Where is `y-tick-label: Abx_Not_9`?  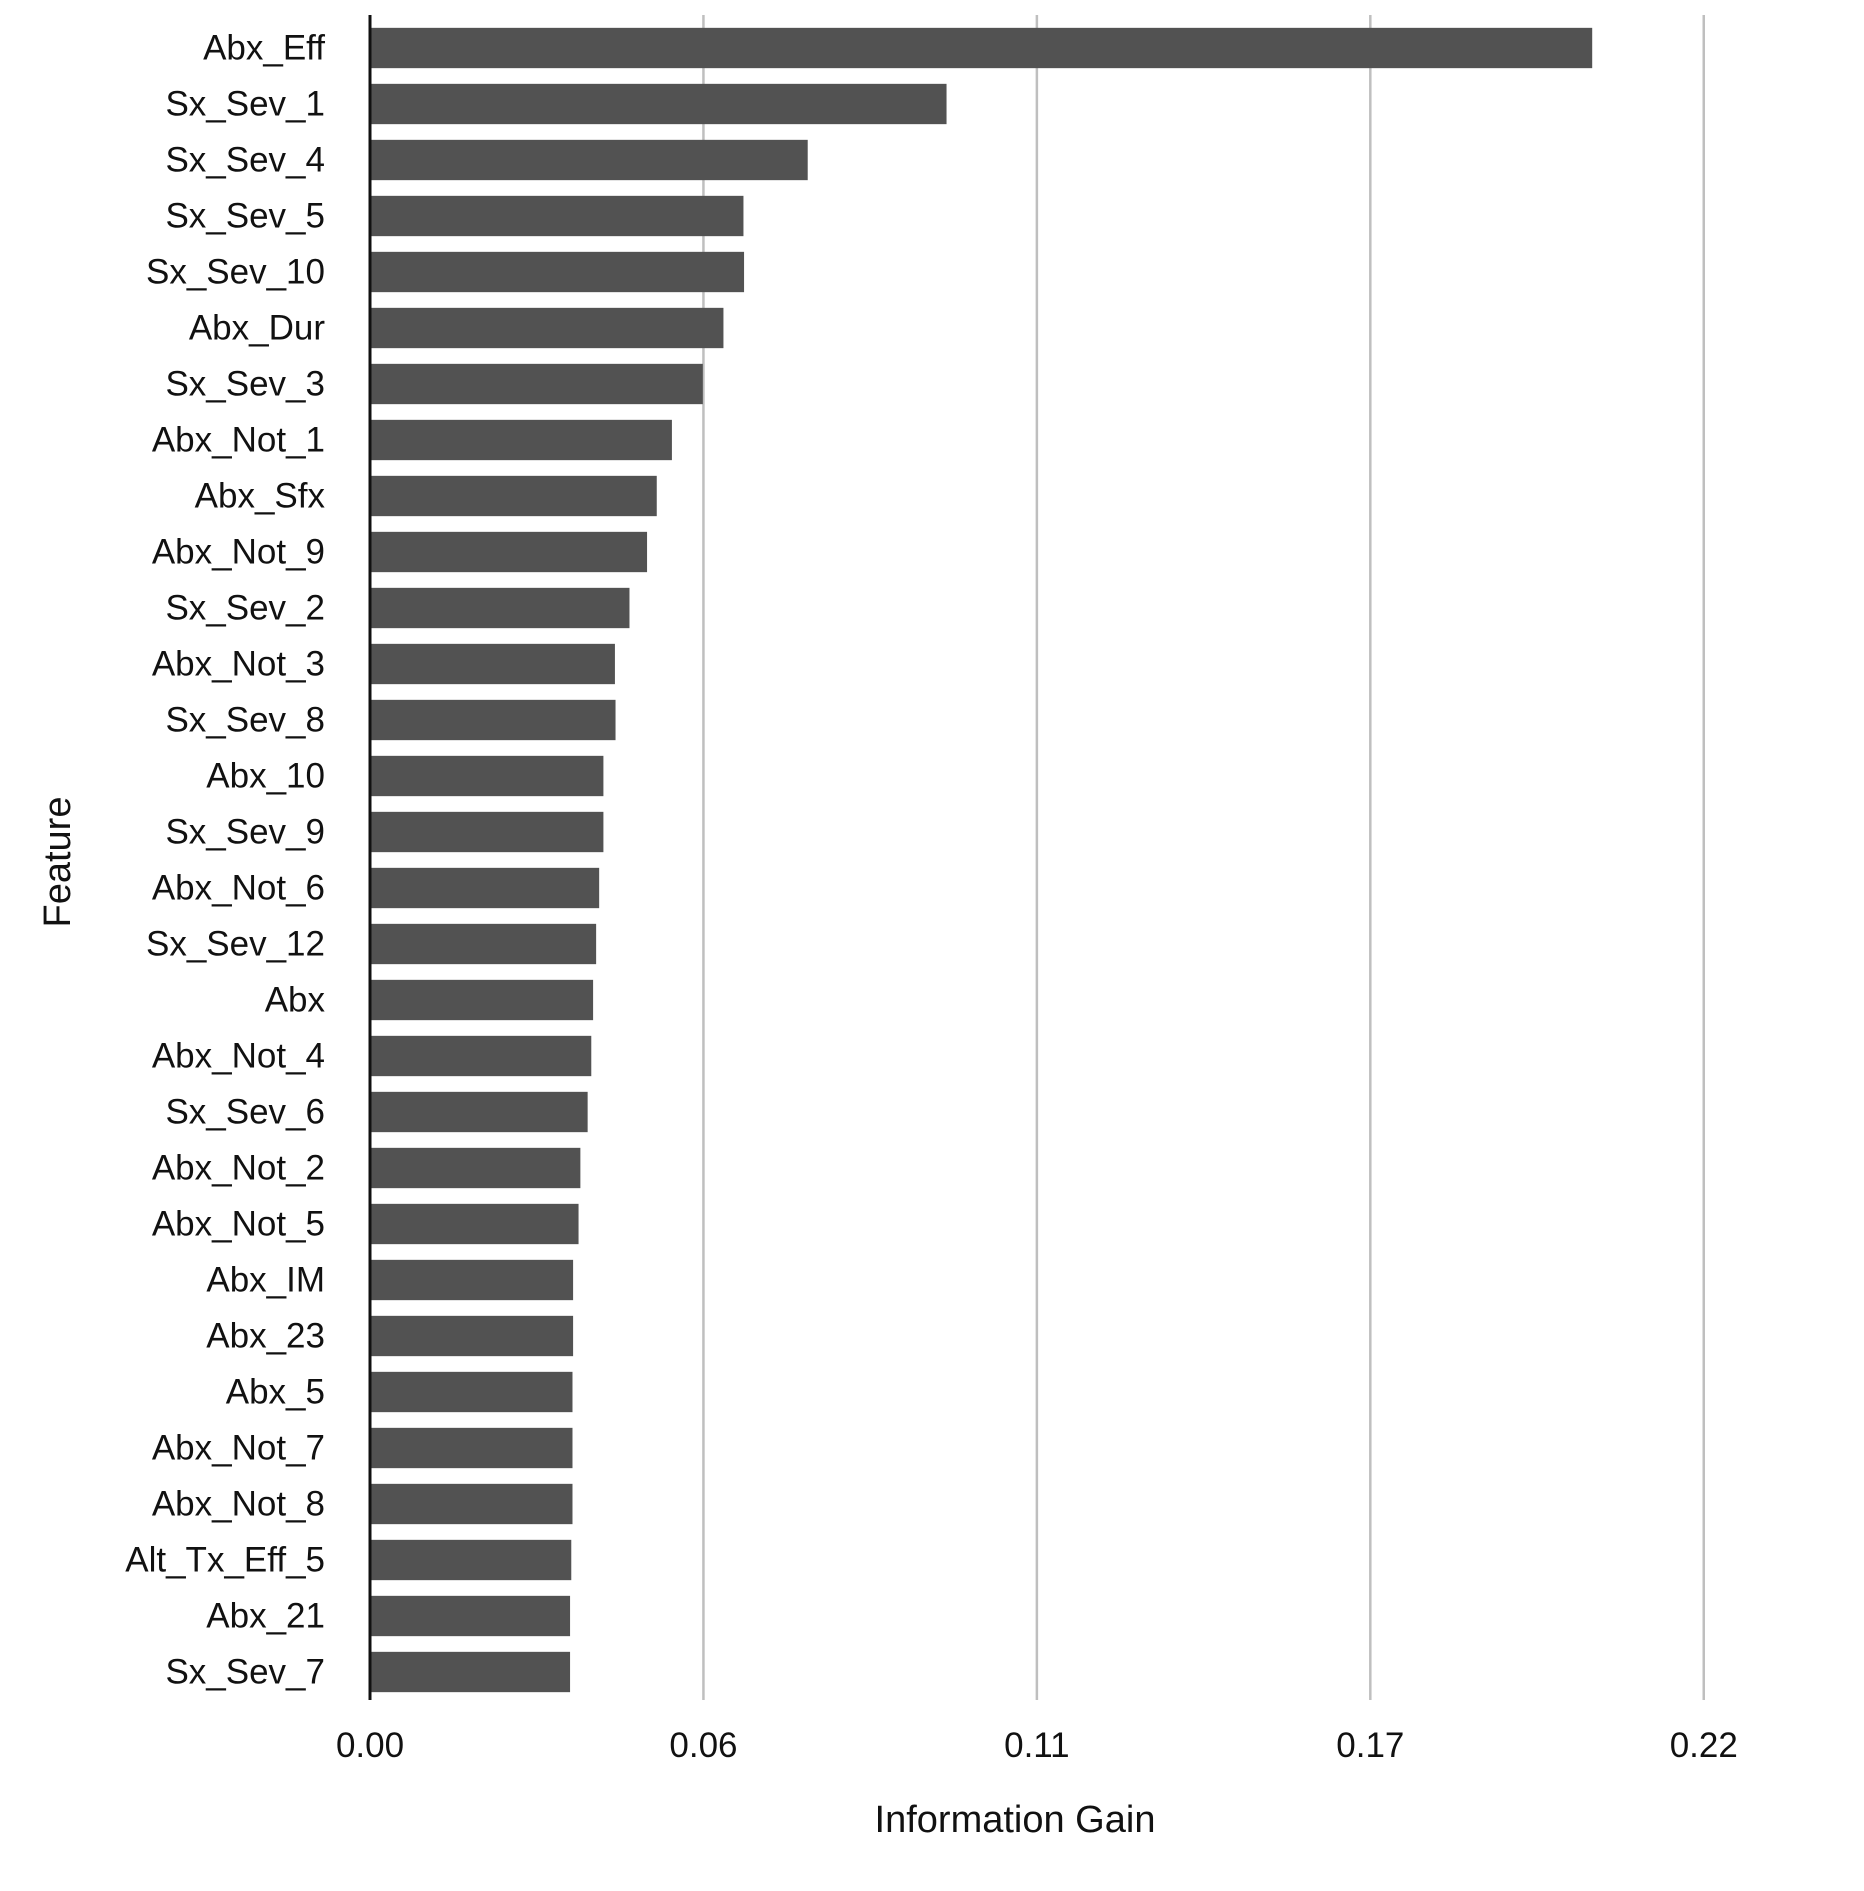
y-tick-label: Abx_Not_9 is located at coordinates (238, 552).